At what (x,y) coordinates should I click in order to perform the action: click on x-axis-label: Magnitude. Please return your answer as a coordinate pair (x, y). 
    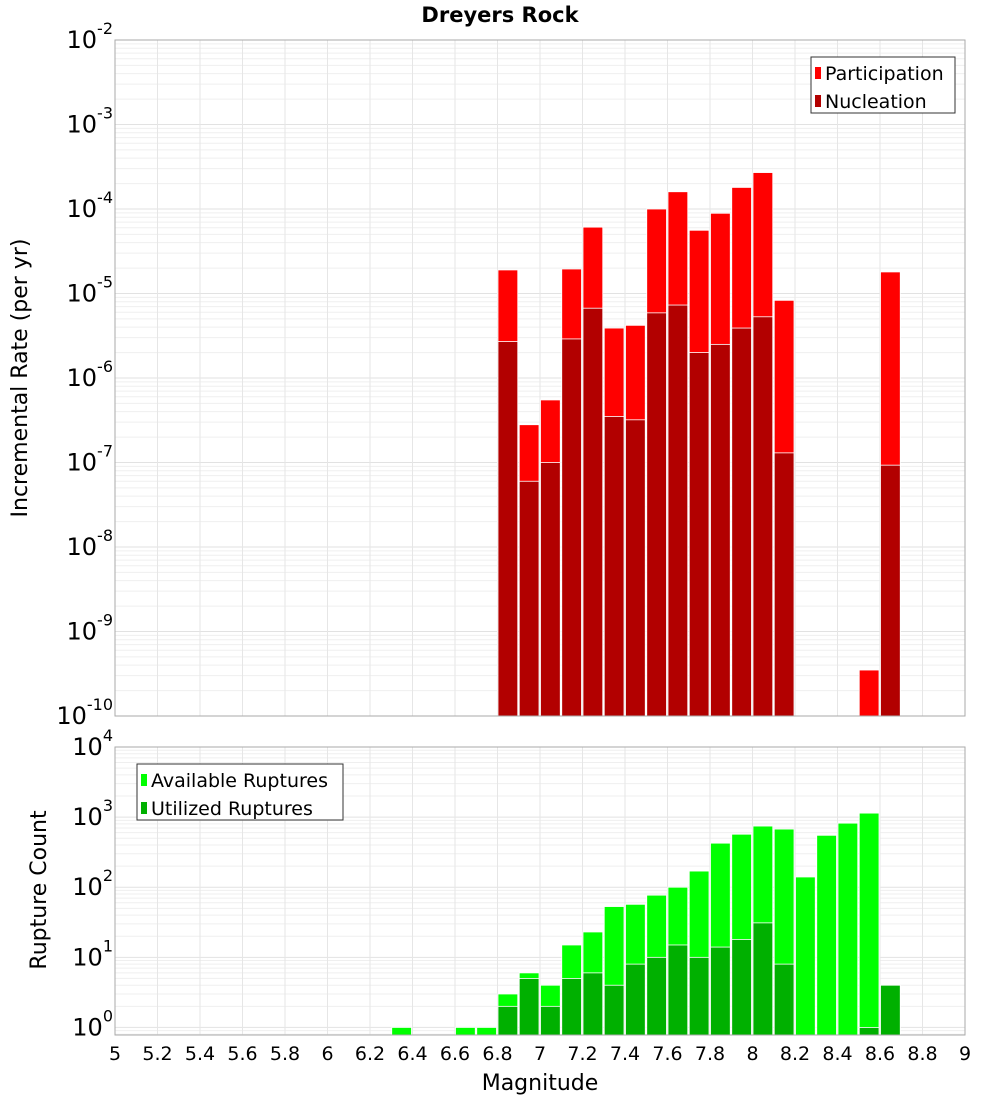
    Looking at the image, I should click on (540, 1083).